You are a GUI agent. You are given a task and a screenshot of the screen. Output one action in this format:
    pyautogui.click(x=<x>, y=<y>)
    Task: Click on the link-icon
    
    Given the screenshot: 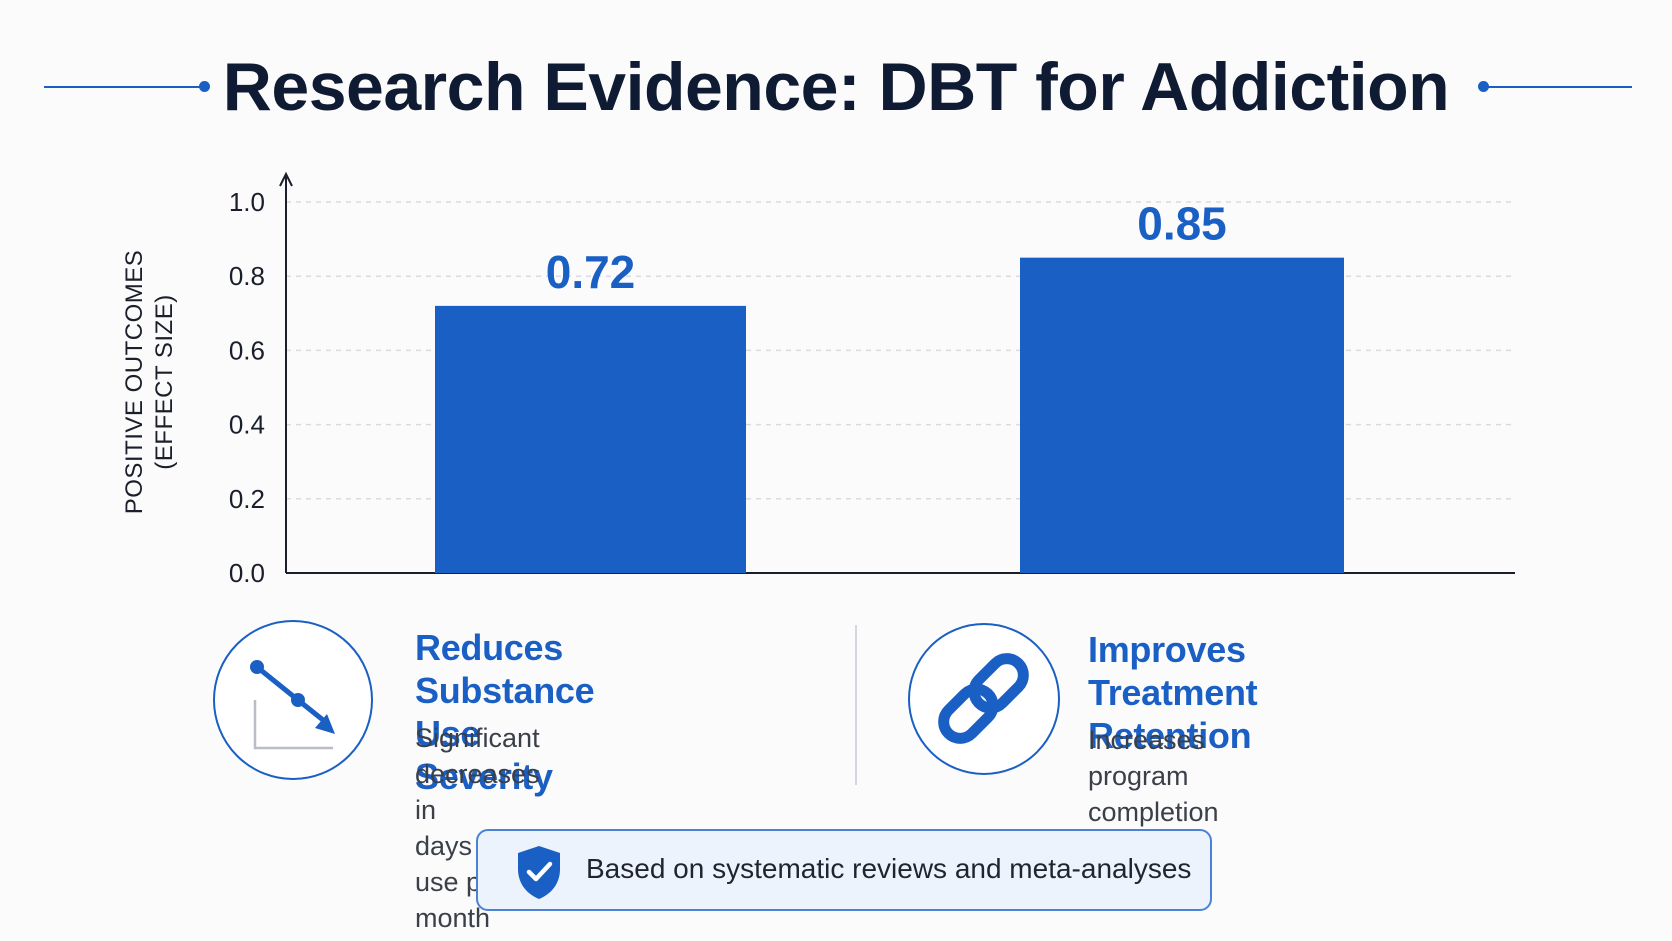 What is the action you would take?
    pyautogui.click(x=984, y=699)
    